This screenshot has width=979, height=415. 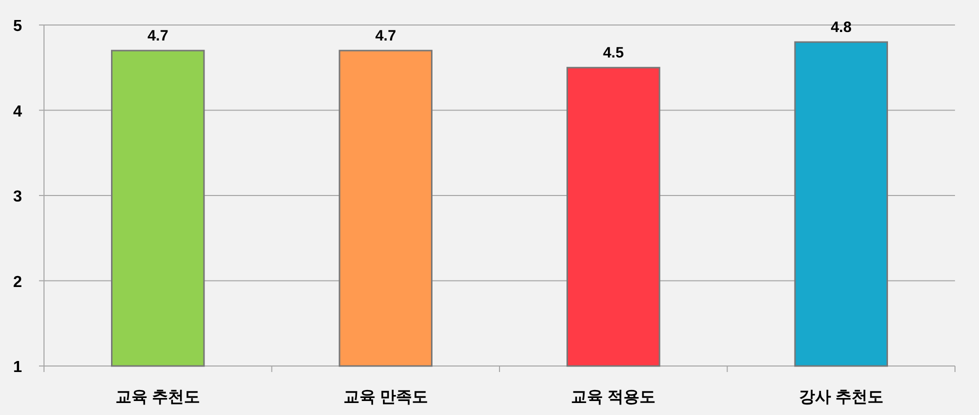 I want to click on y-tick-label: 2, so click(x=17, y=282).